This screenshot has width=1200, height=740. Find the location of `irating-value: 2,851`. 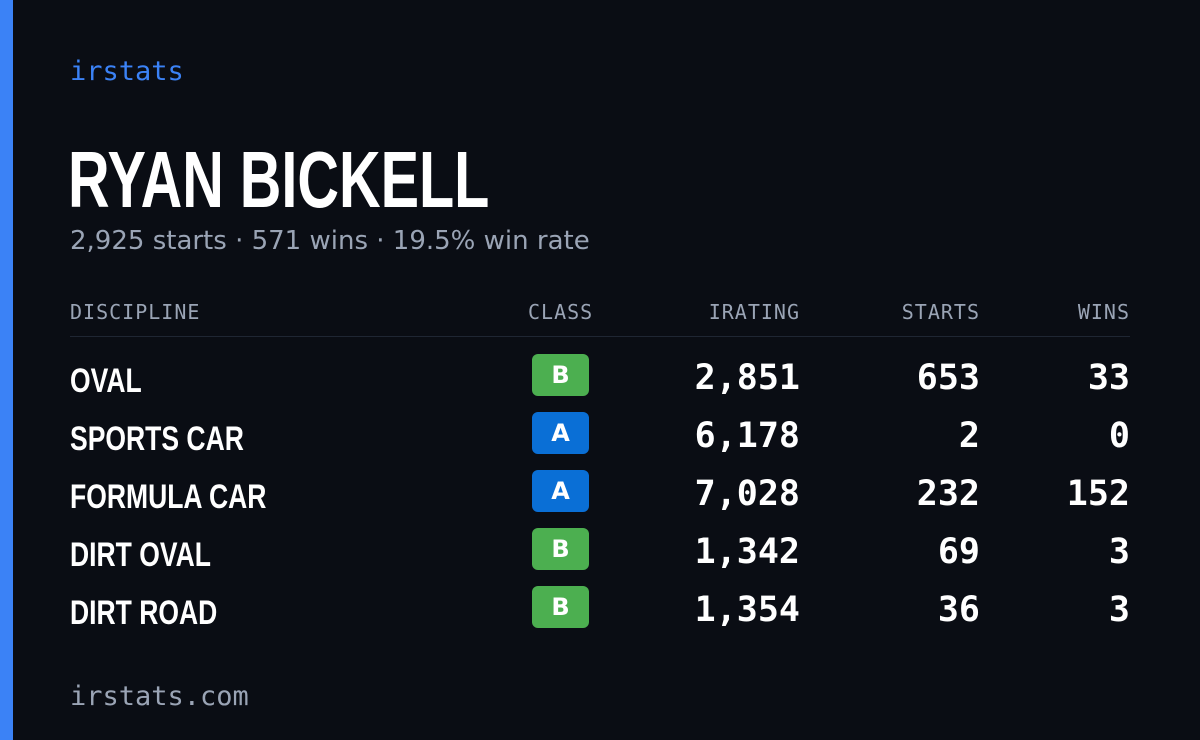

irating-value: 2,851 is located at coordinates (747, 378).